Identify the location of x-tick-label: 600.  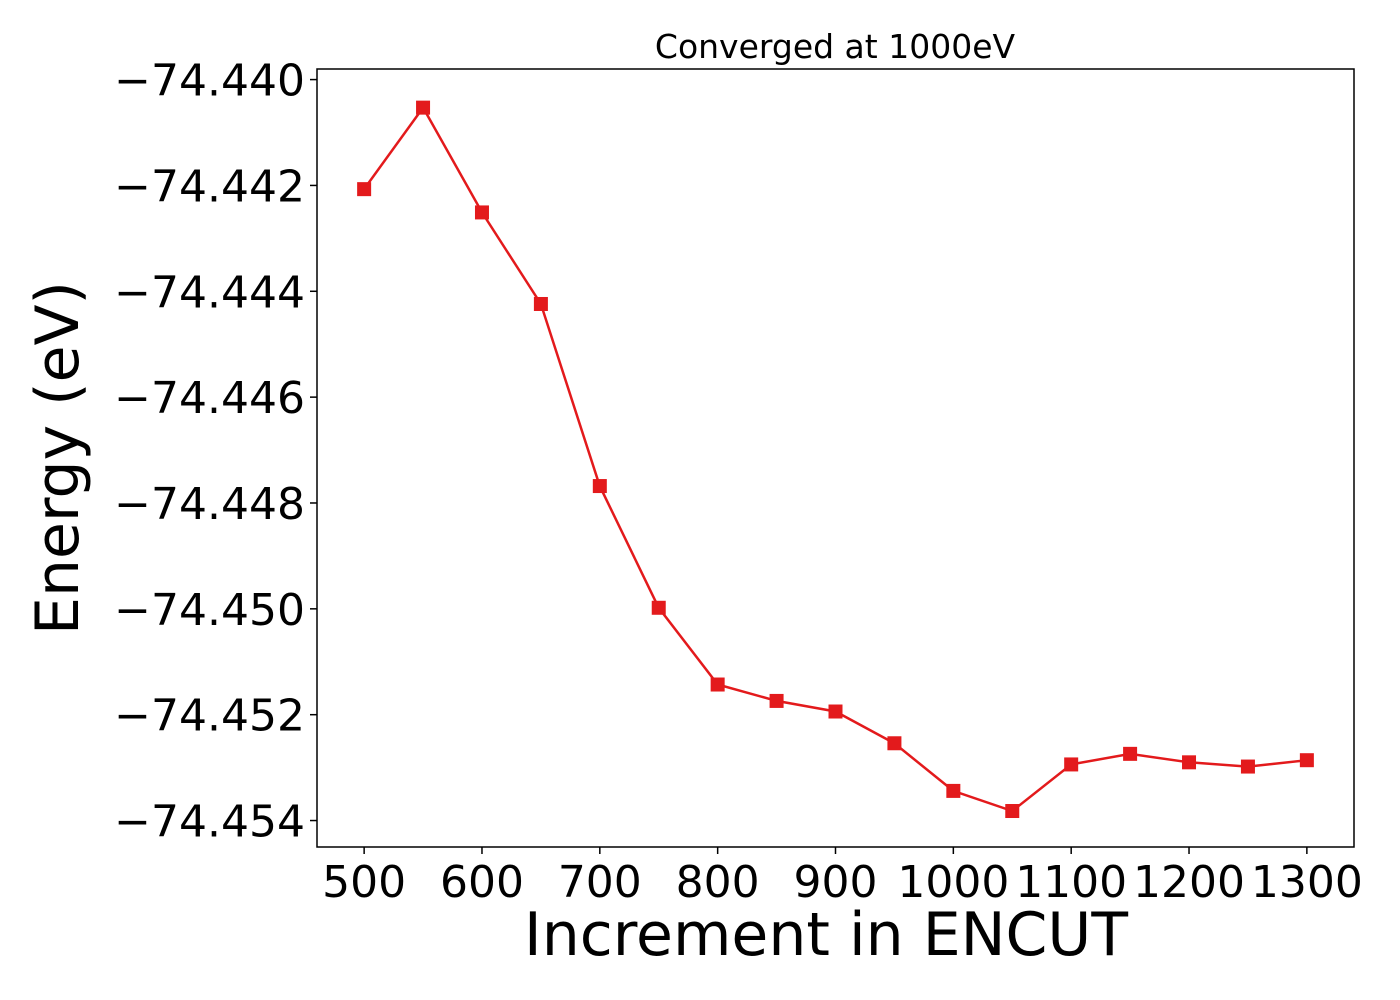
(482, 882).